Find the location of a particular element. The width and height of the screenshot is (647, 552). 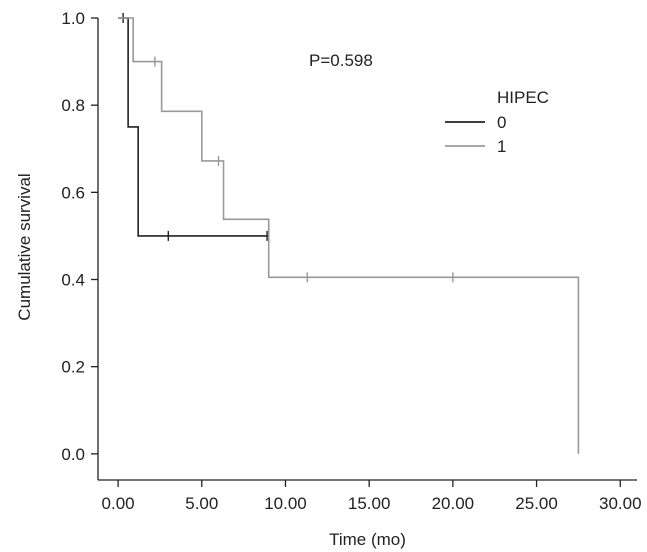

x-tick-label: 0.00 is located at coordinates (118, 503).